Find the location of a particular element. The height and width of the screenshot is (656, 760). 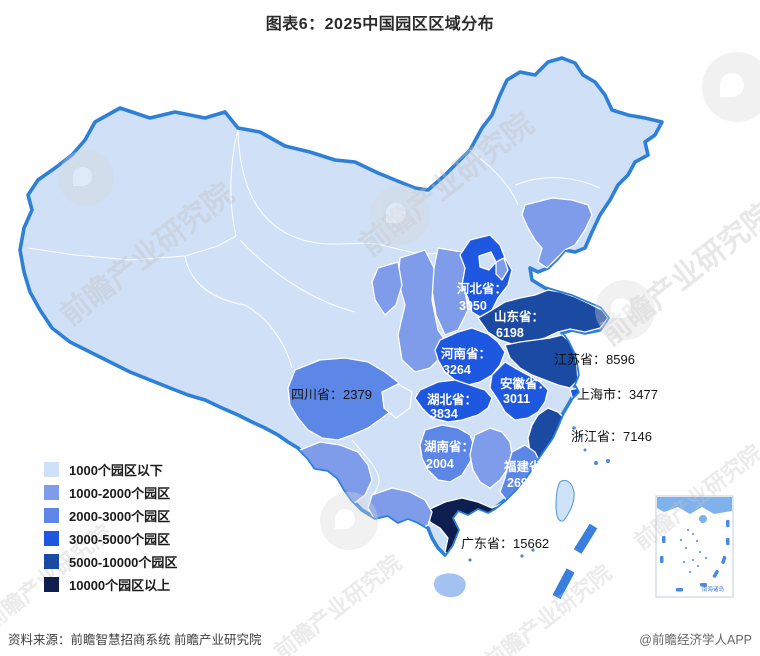

label-fujian-name: 福建省： is located at coordinates (528, 466).